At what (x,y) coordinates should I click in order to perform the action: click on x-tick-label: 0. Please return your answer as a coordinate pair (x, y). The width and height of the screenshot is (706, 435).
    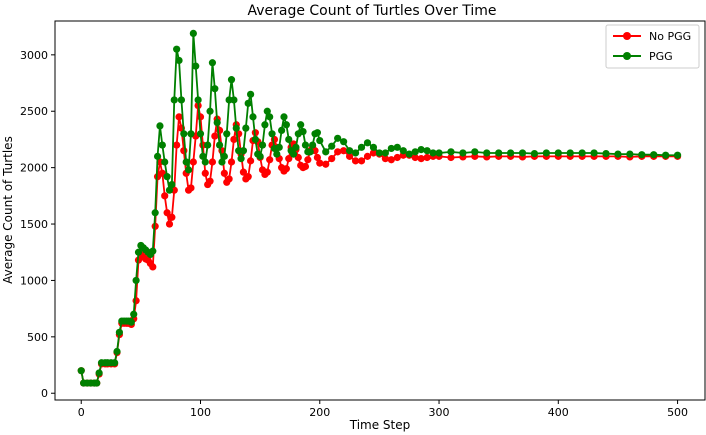
    Looking at the image, I should click on (81, 412).